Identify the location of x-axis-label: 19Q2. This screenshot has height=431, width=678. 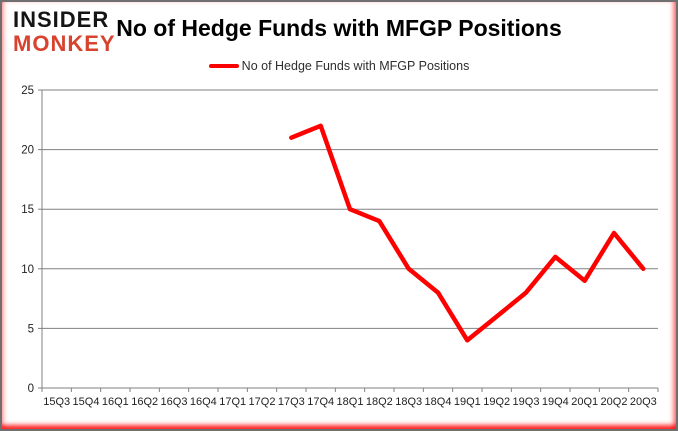
(496, 402).